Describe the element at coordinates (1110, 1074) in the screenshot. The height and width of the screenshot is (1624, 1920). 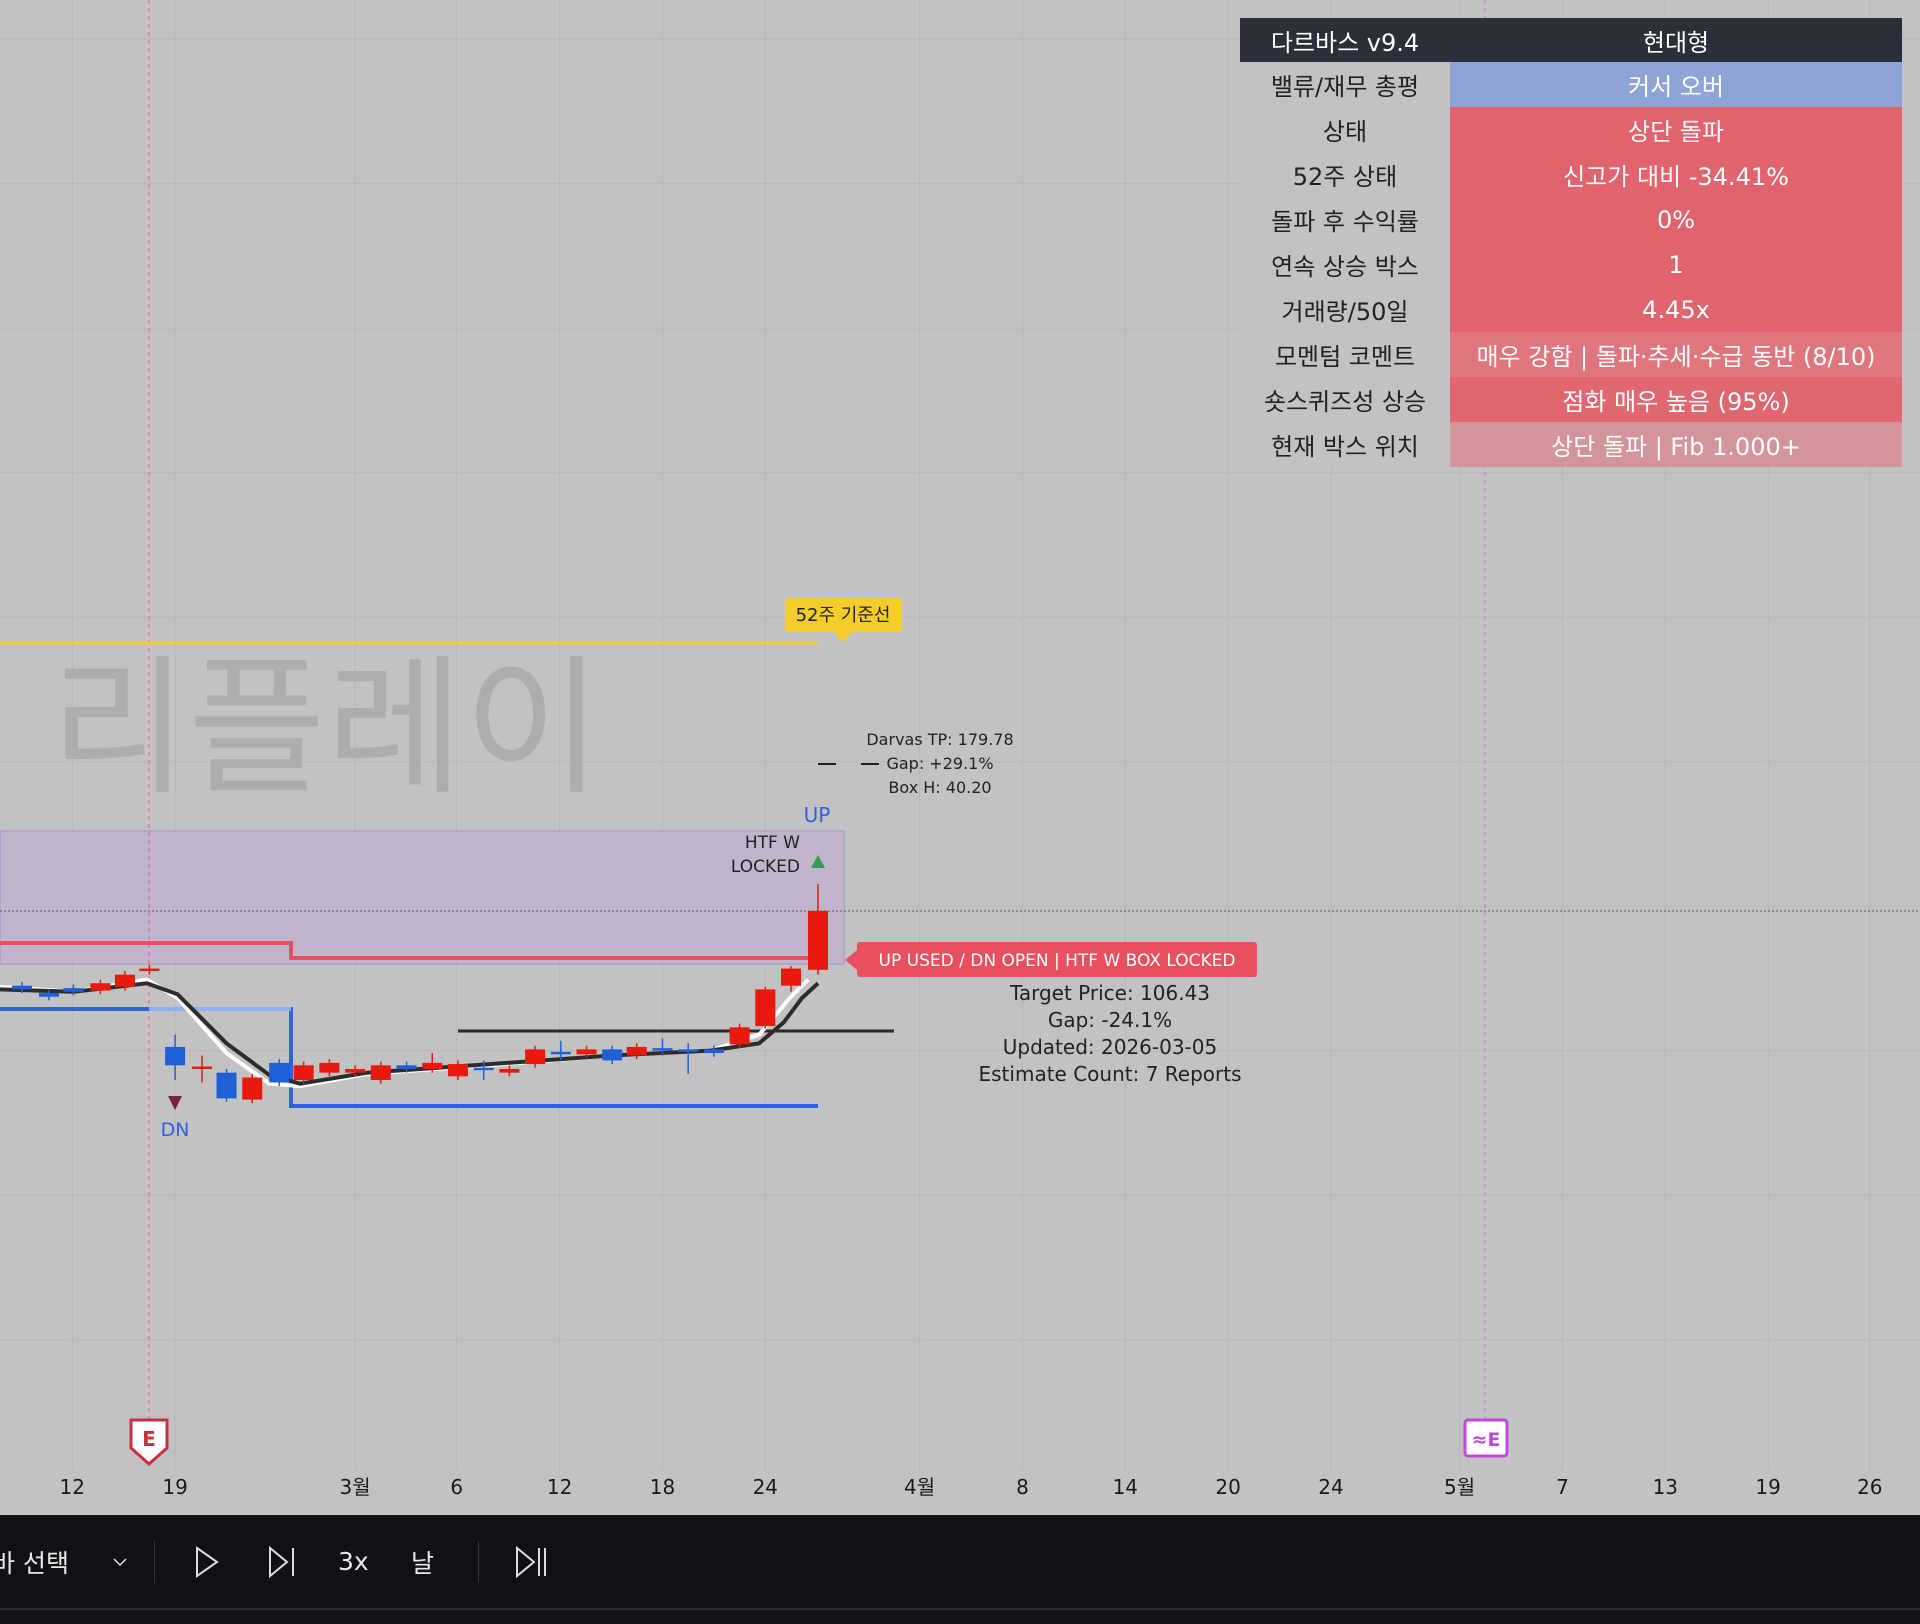
I see `estimate-count-text: Estimate Count: 7 Reports` at that location.